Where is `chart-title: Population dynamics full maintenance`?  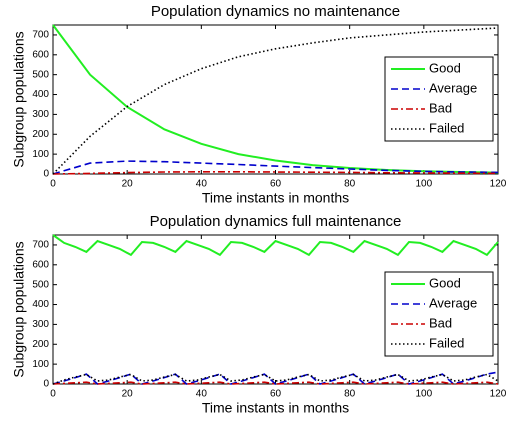 chart-title: Population dynamics full maintenance is located at coordinates (276, 221).